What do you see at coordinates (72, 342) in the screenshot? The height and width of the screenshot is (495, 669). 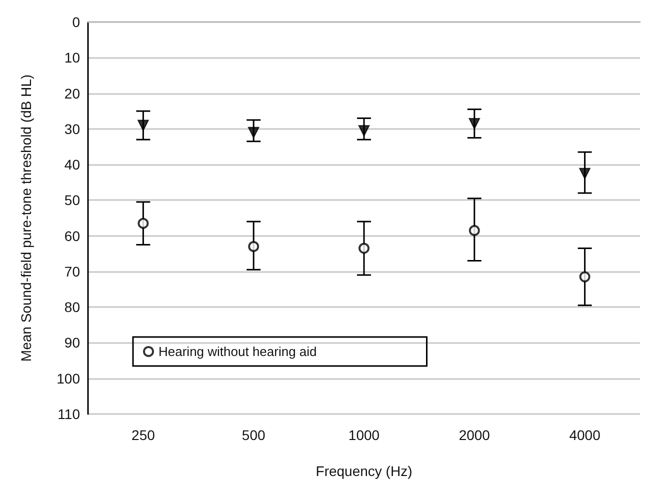 I see `y-tick-label: 90` at bounding box center [72, 342].